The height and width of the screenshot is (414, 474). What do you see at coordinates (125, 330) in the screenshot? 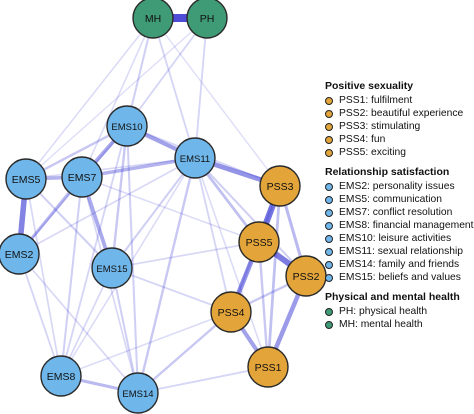
I see `edge-ems14-ems15` at bounding box center [125, 330].